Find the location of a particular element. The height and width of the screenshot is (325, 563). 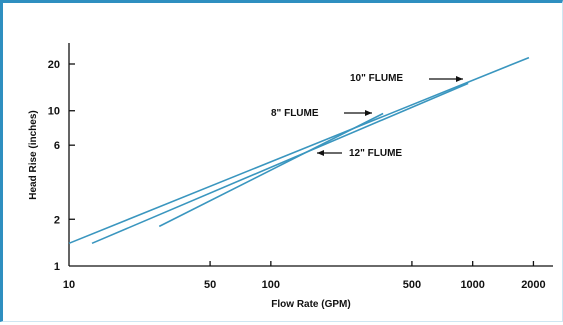

y-tick-label: 2 is located at coordinates (57, 220).